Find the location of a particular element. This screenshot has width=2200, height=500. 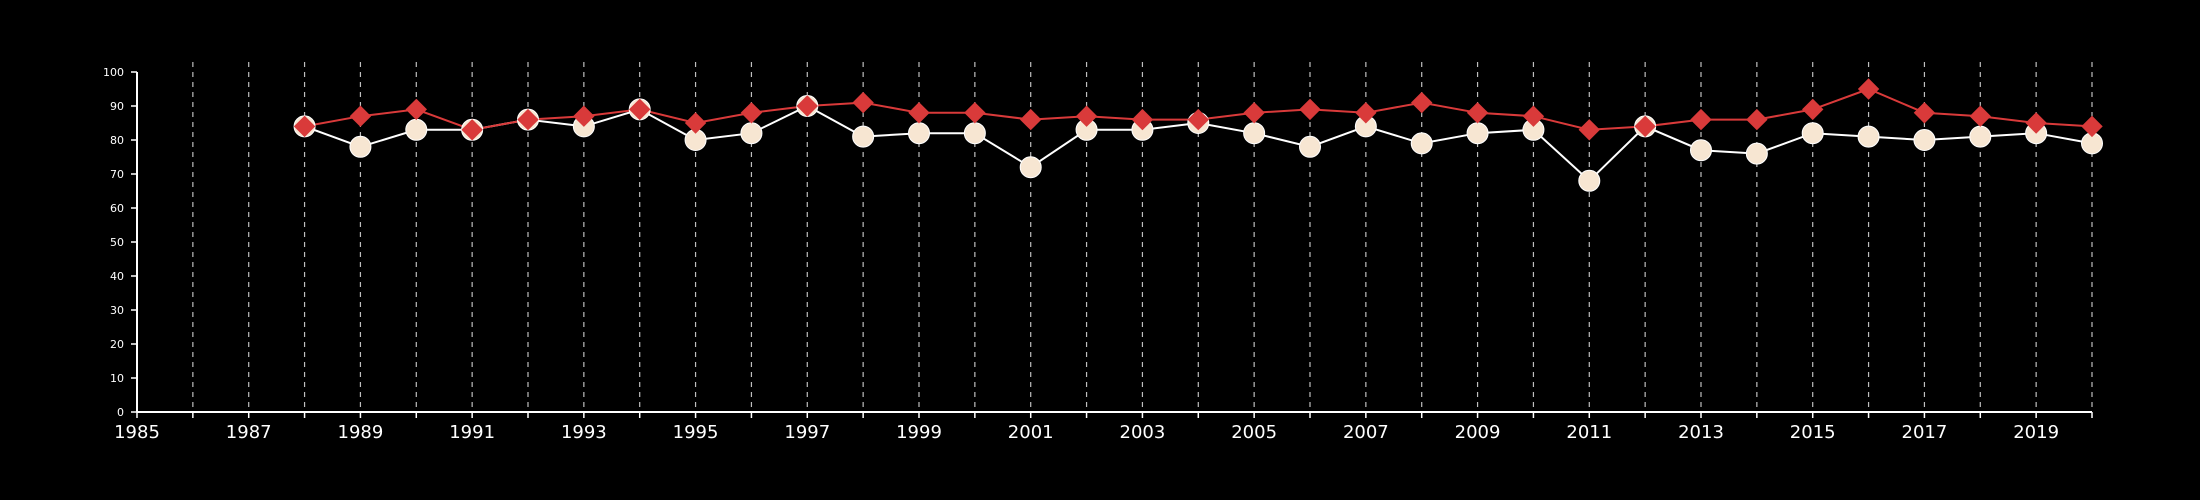

series-a-point-1989 is located at coordinates (360, 116).